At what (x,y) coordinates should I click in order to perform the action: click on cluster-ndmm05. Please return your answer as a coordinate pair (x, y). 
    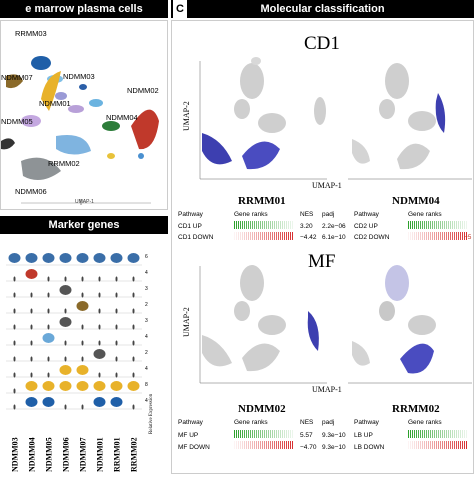
    Looking at the image, I should click on (31, 121).